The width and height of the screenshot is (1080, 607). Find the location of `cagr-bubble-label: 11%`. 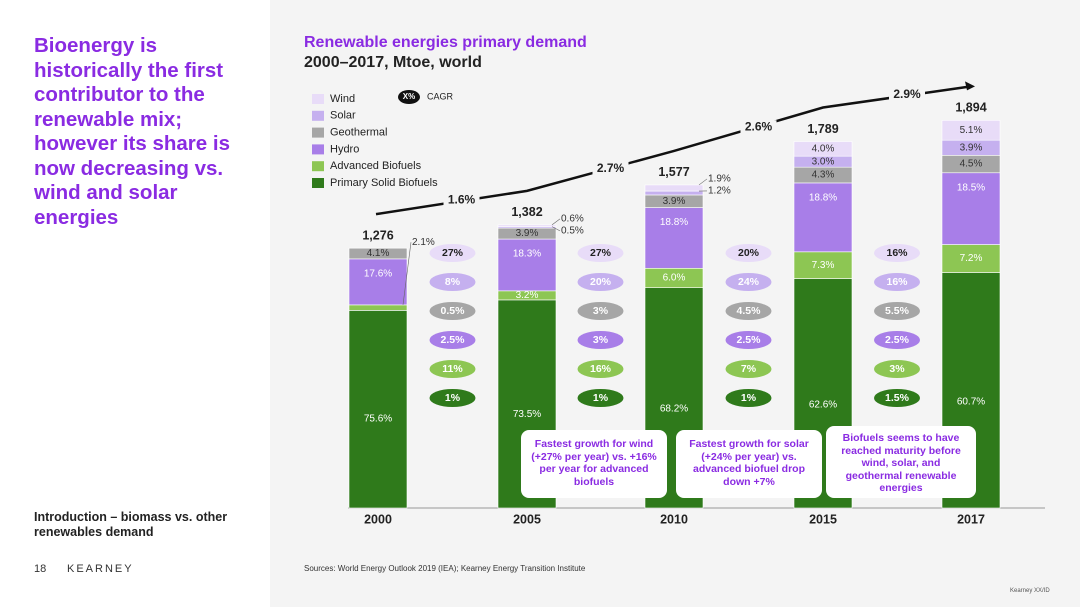

cagr-bubble-label: 11% is located at coordinates (452, 369).